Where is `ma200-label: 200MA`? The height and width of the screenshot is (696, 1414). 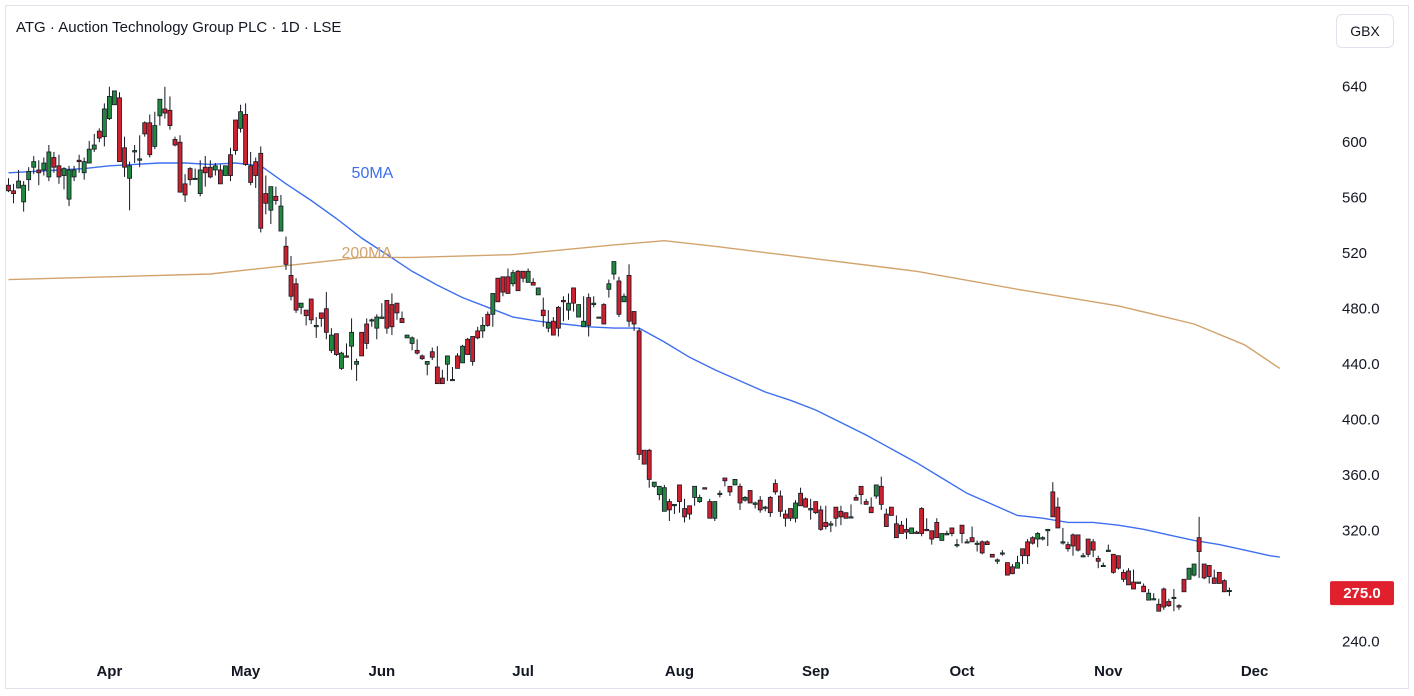 ma200-label: 200MA is located at coordinates (366, 253).